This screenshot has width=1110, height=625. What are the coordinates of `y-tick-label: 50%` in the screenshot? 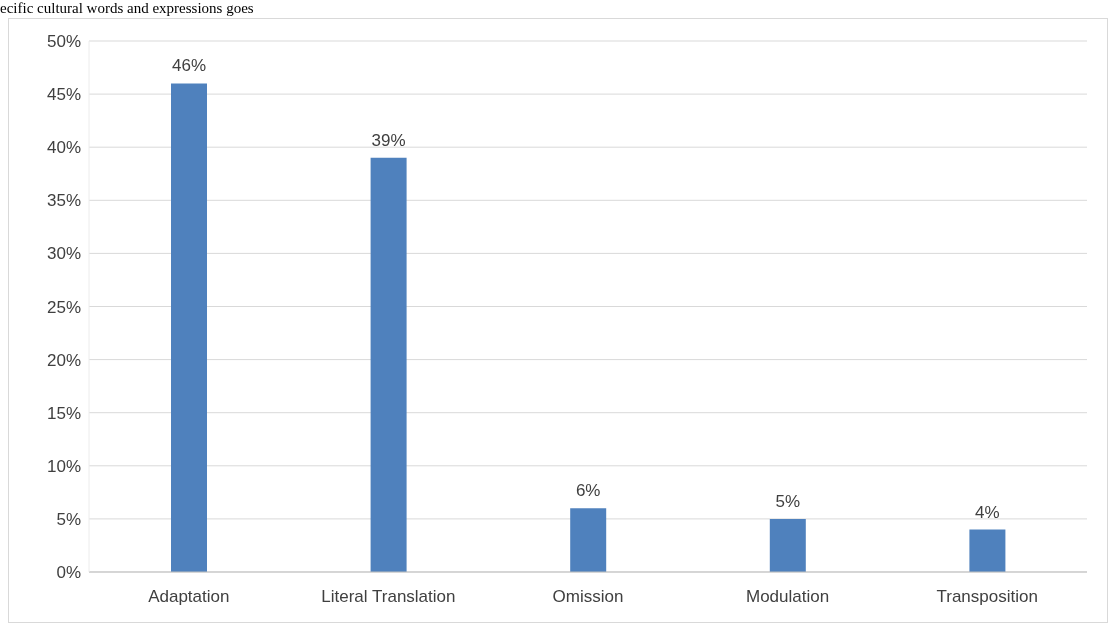 It's located at (63, 42).